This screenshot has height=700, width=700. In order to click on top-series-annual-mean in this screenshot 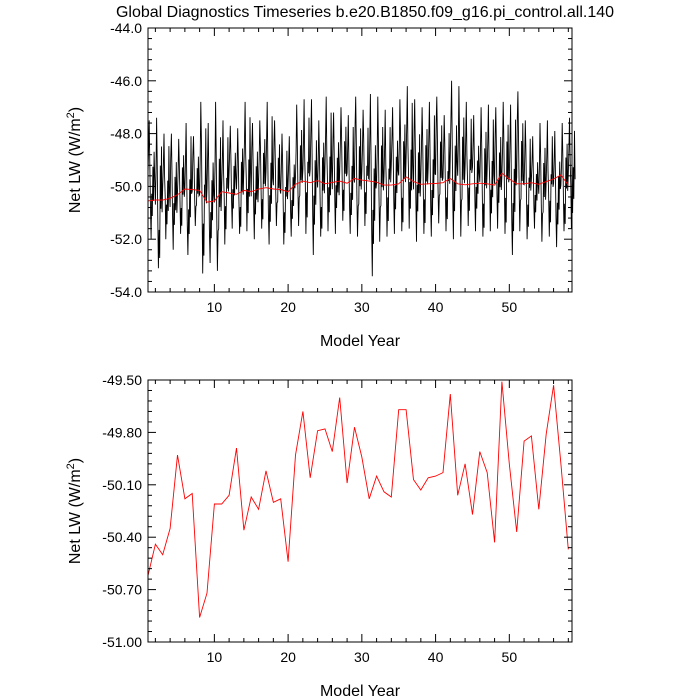, I will do `click(358, 187)`.